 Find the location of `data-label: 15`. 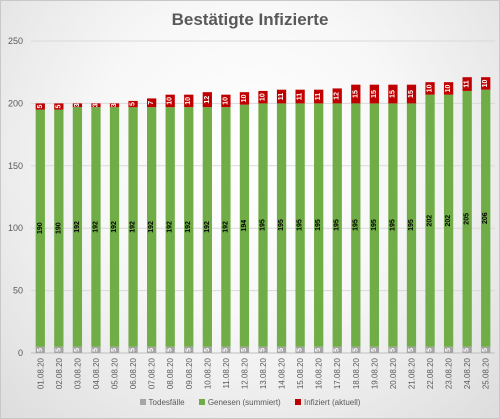

data-label: 15 is located at coordinates (392, 94).